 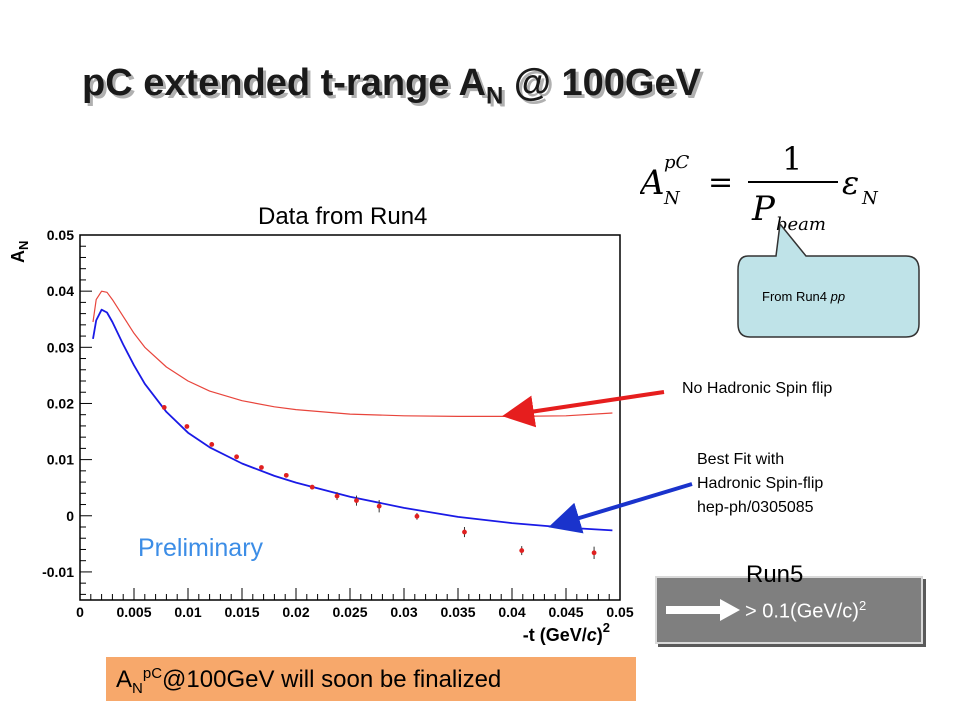 I want to click on x-axis-label: -t (GeV/c)2, so click(x=566, y=632).